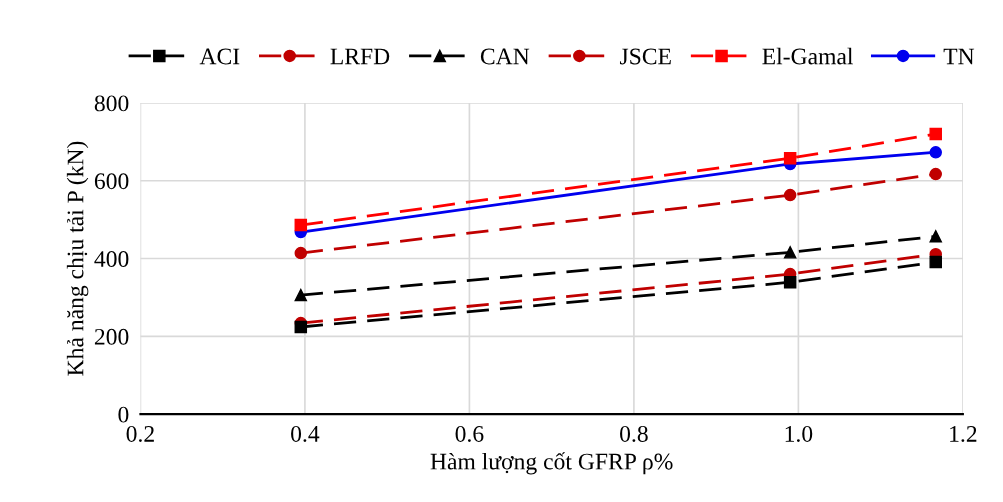 The image size is (1003, 502). Describe the element at coordinates (963, 434) in the screenshot. I see `x-tick-label: 1.2` at that location.